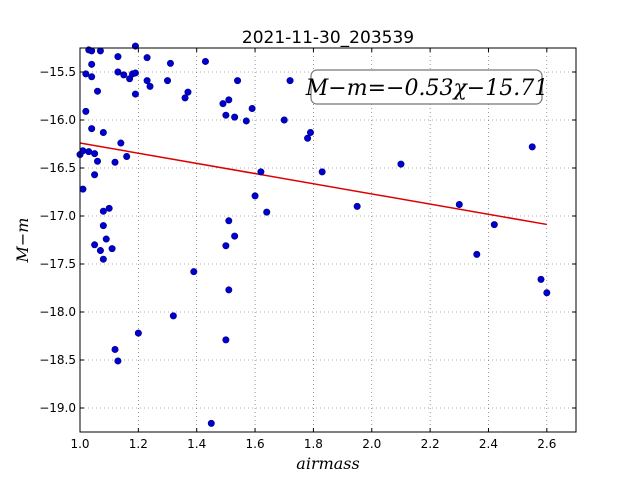 The width and height of the screenshot is (640, 480). What do you see at coordinates (138, 444) in the screenshot?
I see `x-tick-label: 1.2` at bounding box center [138, 444].